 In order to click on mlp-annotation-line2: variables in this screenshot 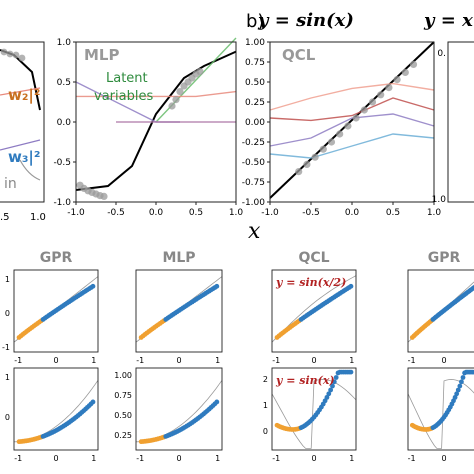, I will do `click(123, 96)`.